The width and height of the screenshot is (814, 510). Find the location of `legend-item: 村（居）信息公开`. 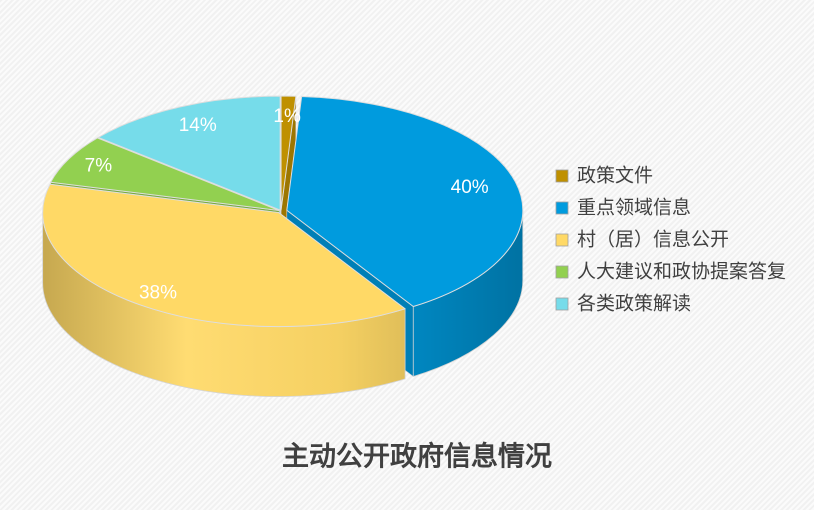

legend-item: 村（居）信息公开 is located at coordinates (642, 240).